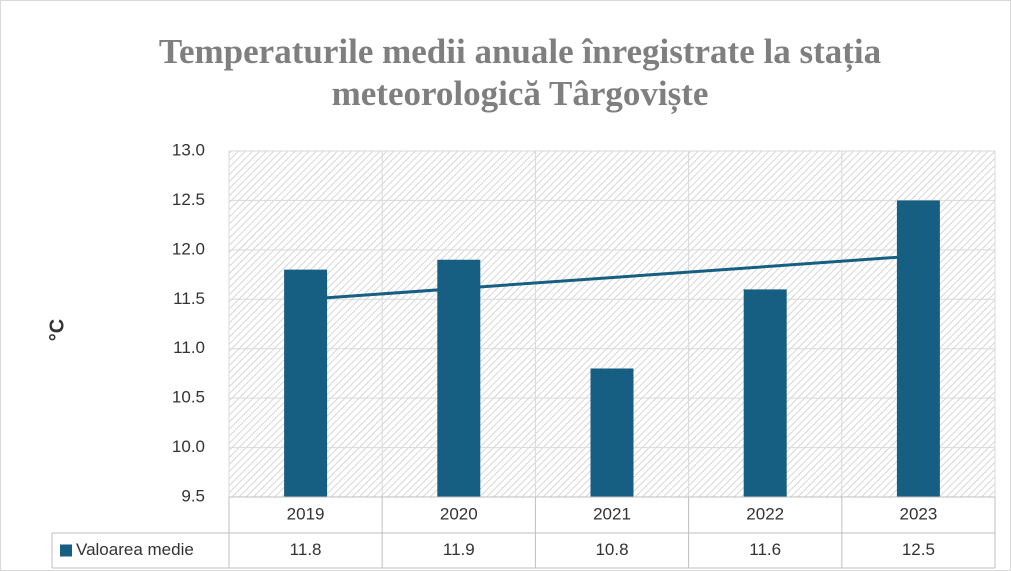 The image size is (1011, 571). What do you see at coordinates (189, 298) in the screenshot?
I see `y-tick-label: 11.5` at bounding box center [189, 298].